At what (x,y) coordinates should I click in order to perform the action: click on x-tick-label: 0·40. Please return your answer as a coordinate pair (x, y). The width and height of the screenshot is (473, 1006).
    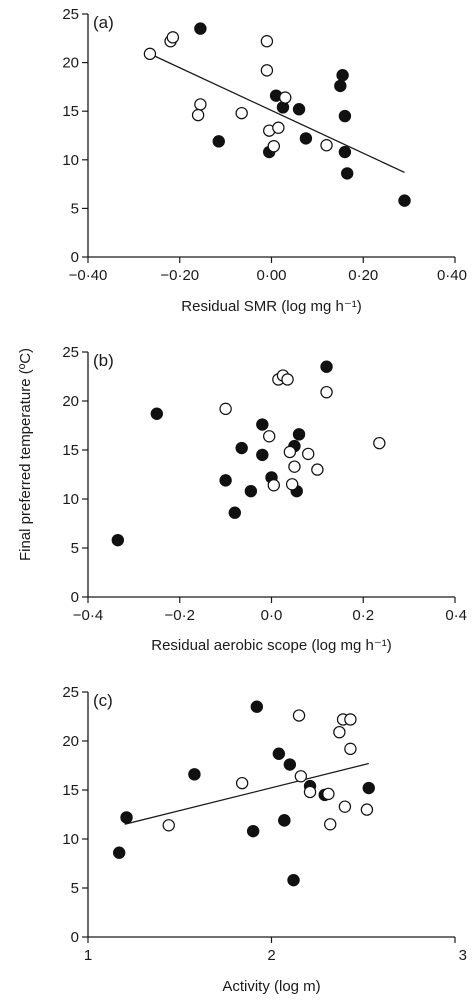
    Looking at the image, I should click on (452, 275).